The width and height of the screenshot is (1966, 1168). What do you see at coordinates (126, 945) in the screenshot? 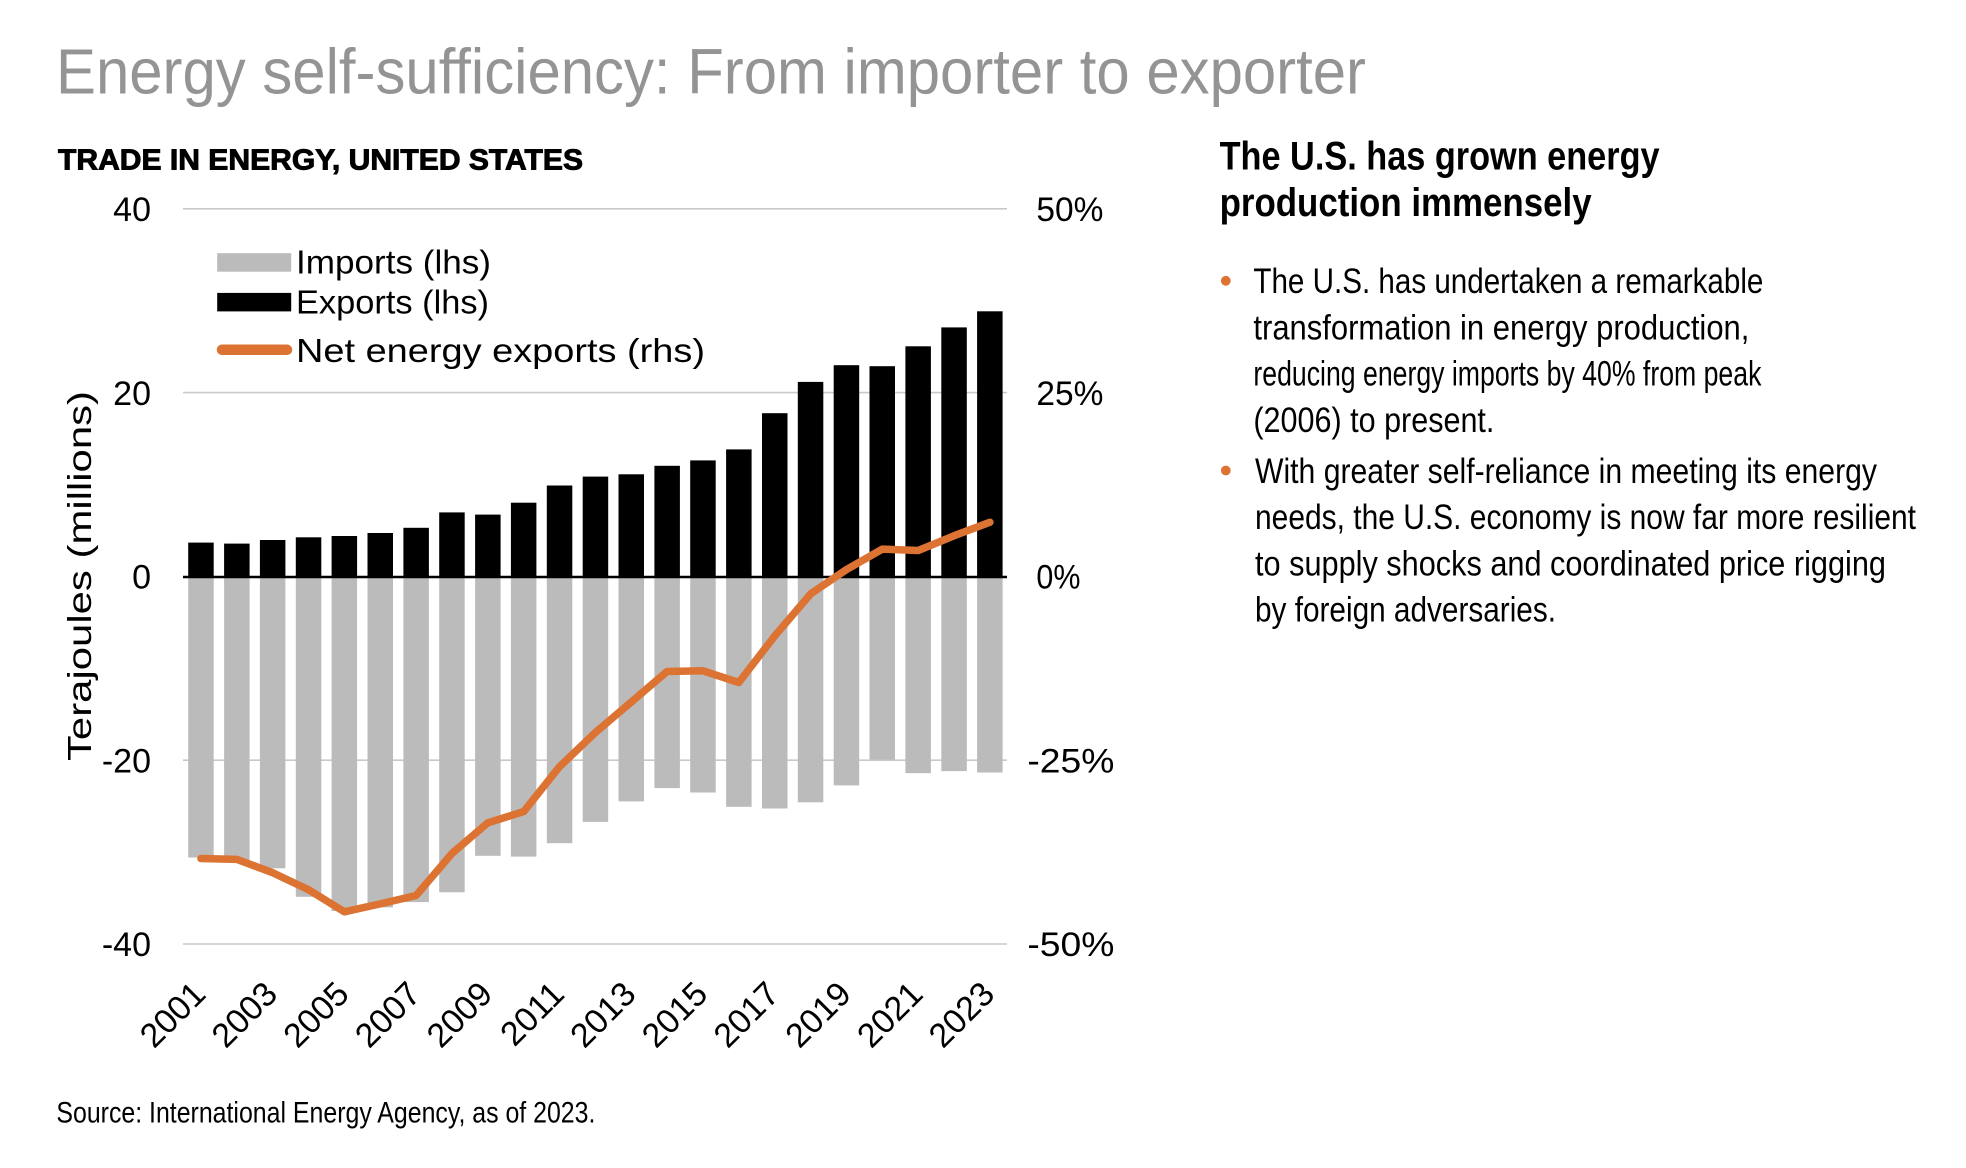
I see `svg-text: -40` at bounding box center [126, 945].